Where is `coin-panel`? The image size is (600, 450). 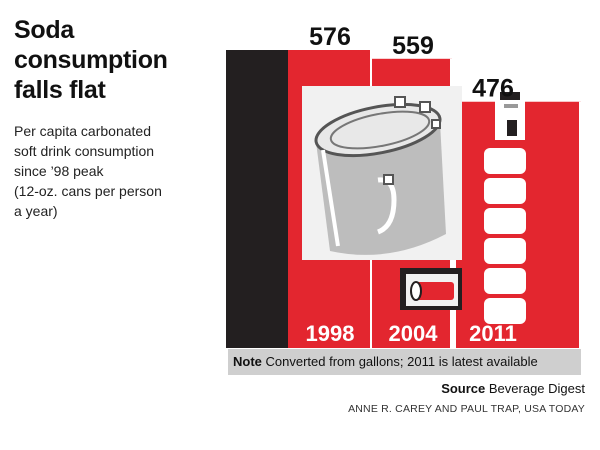
coin-panel is located at coordinates (505, 205).